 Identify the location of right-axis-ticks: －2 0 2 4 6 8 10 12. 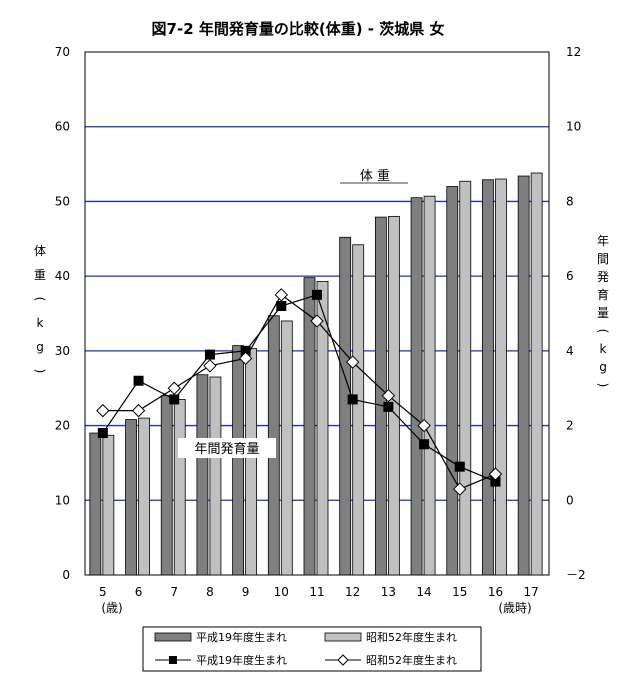
(576, 313).